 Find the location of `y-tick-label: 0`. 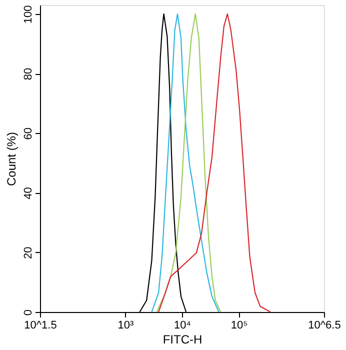

y-tick-label: 0 is located at coordinates (28, 312).